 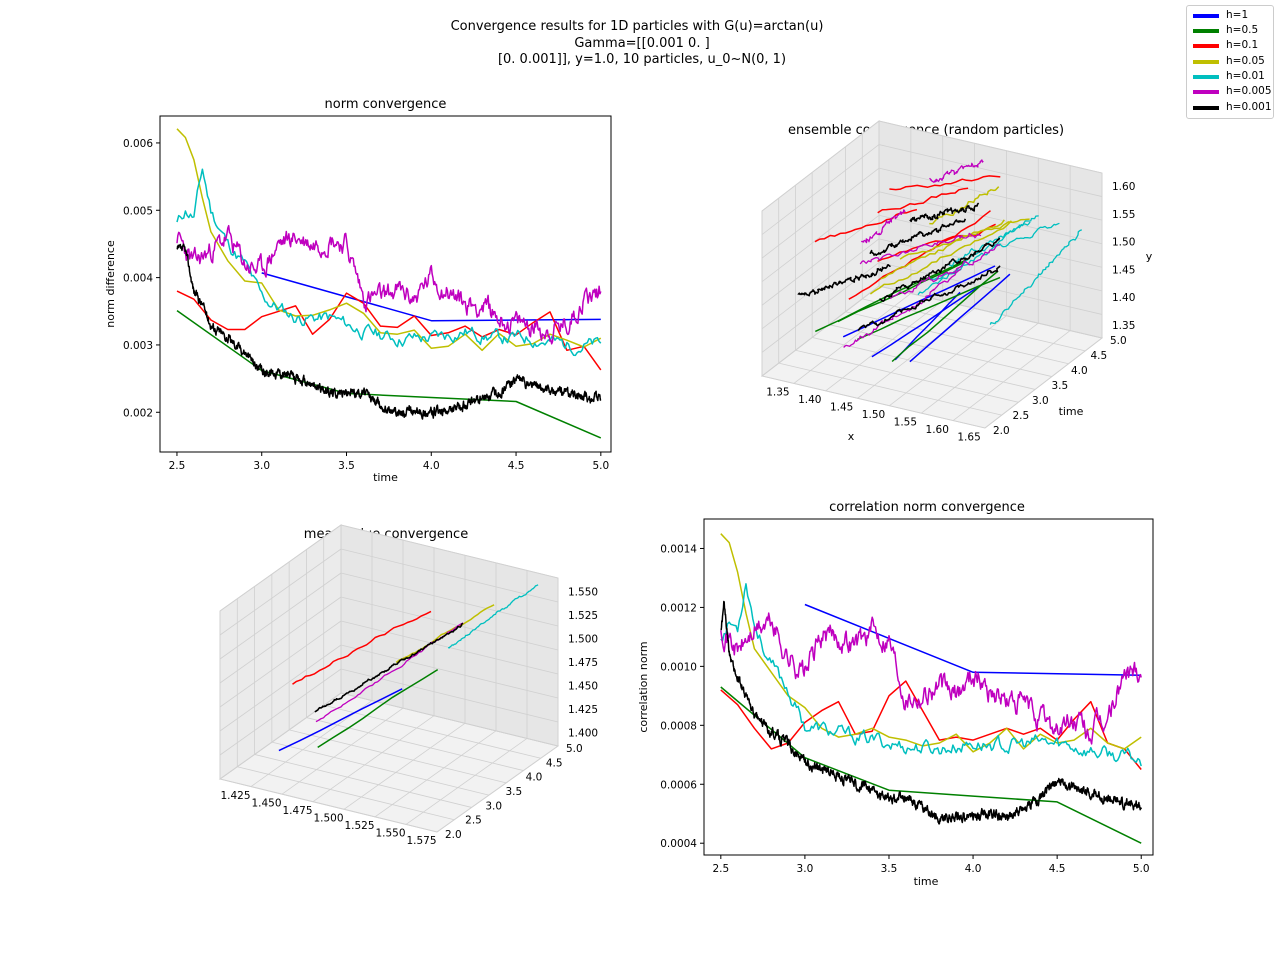 I want to click on z-tick-label: 1.550, so click(x=583, y=592).